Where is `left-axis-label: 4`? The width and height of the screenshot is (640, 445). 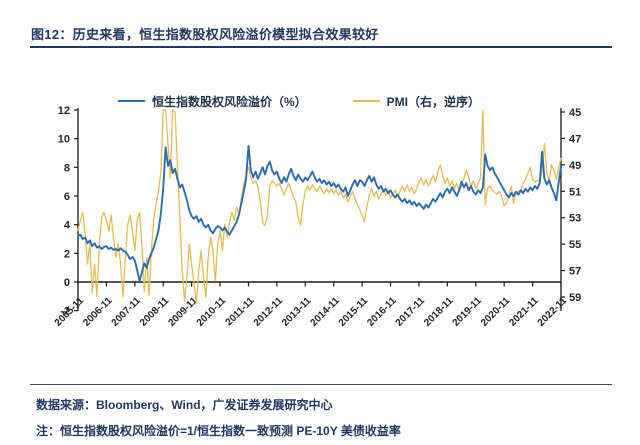
left-axis-label: 4 is located at coordinates (67, 226).